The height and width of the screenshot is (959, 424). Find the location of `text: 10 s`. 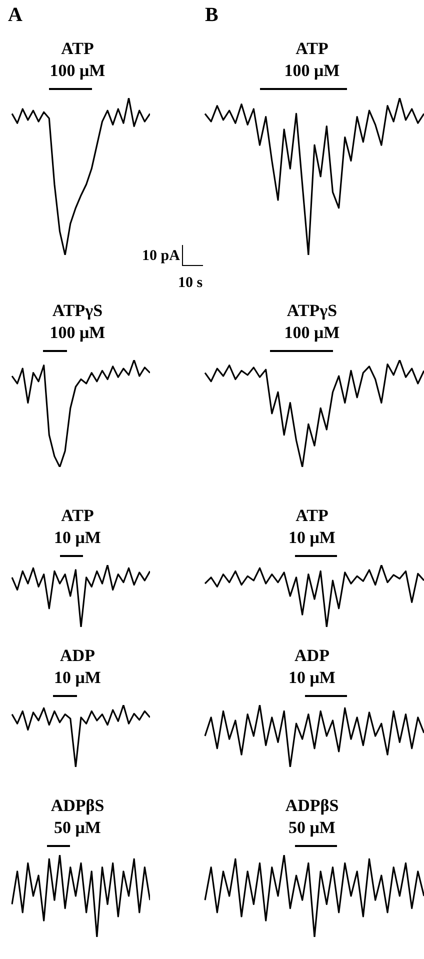

text: 10 s is located at coordinates (190, 283).